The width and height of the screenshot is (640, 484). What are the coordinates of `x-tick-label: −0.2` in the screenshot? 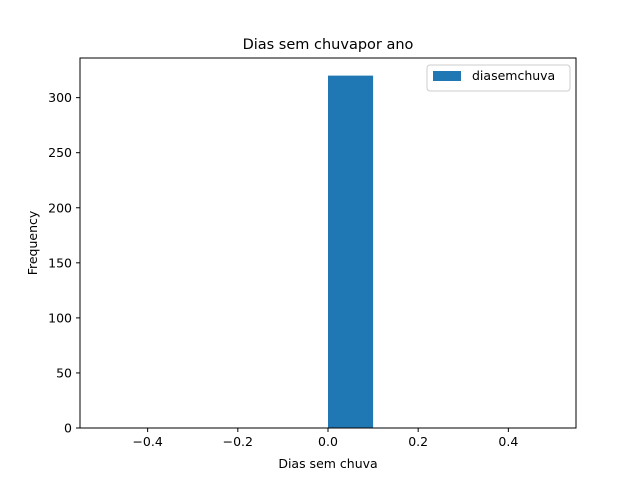 It's located at (238, 441).